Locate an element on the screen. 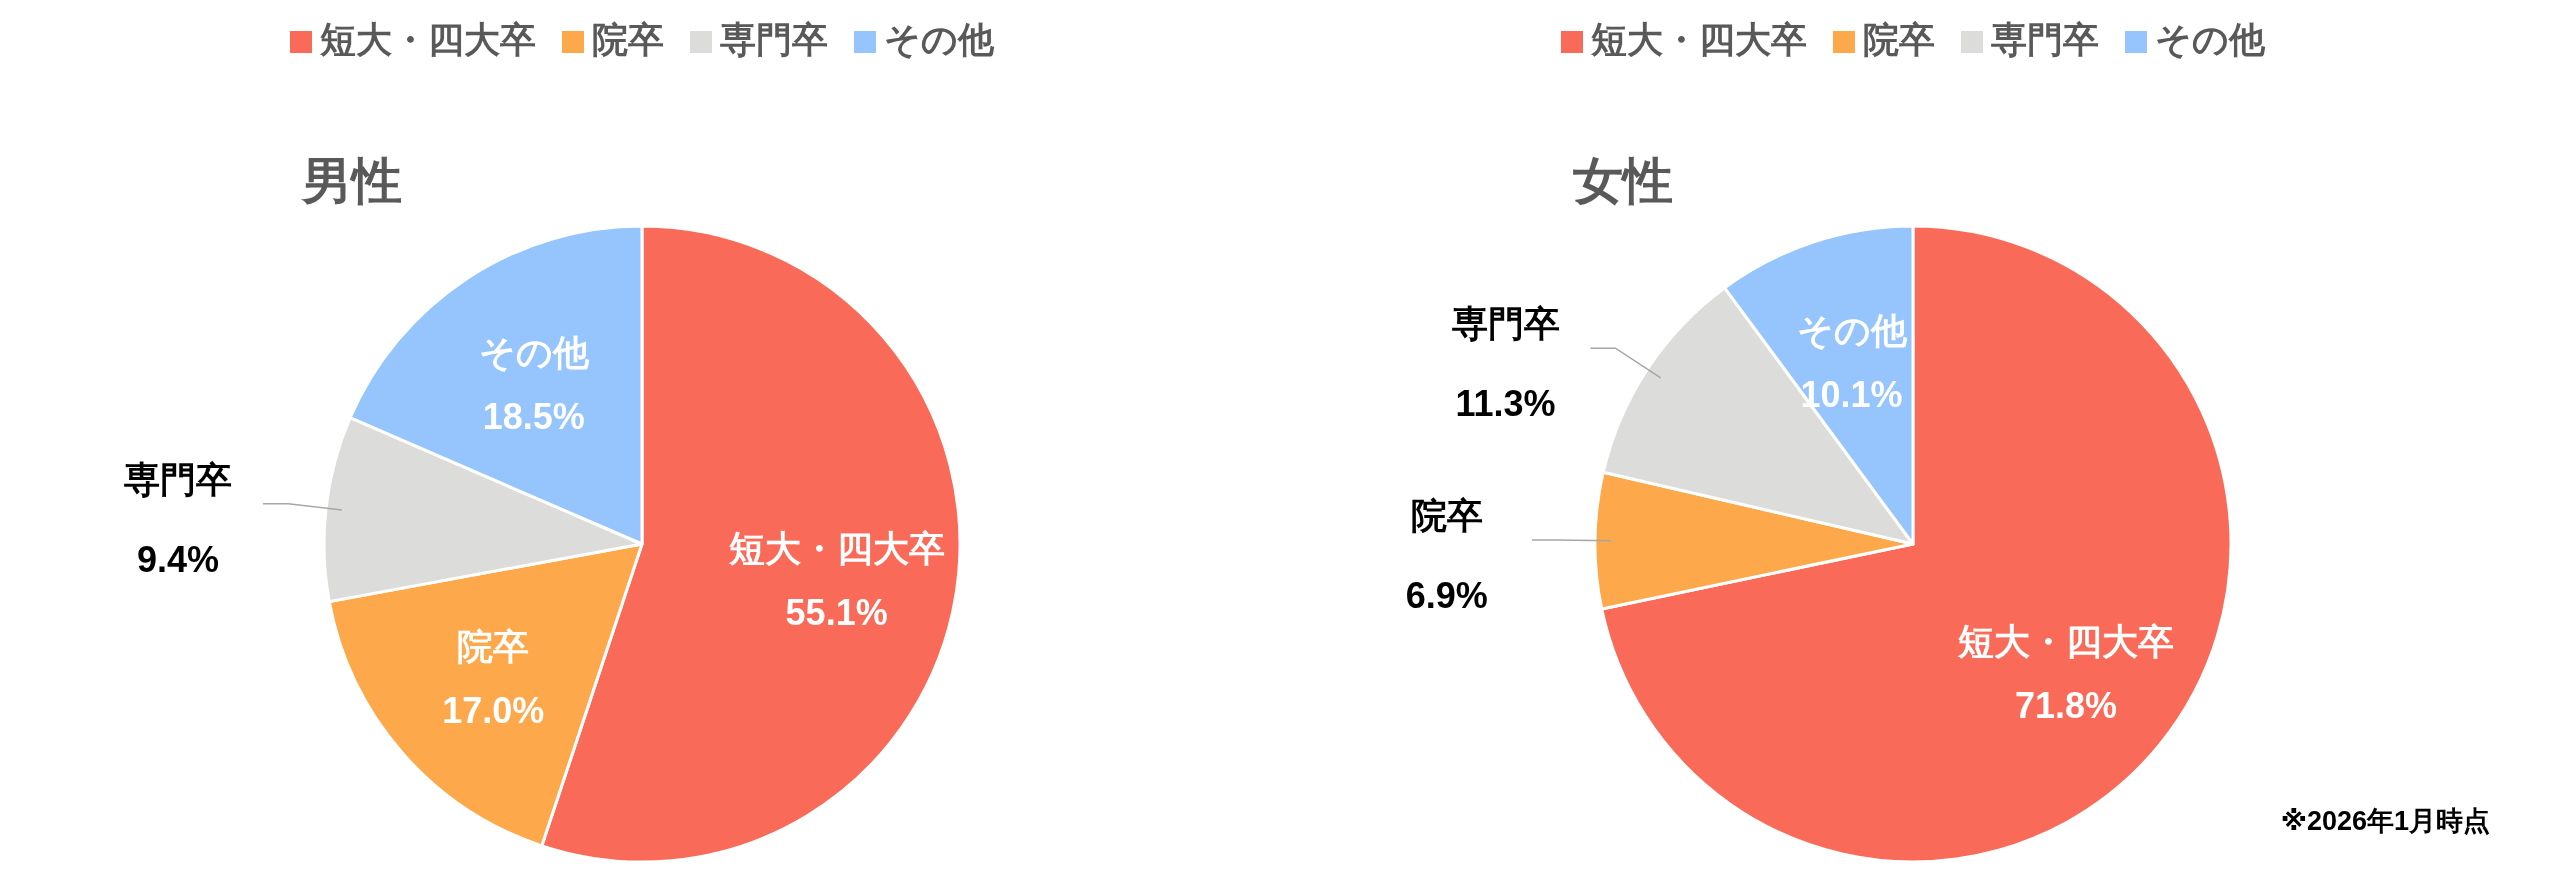 This screenshot has width=2560, height=889. data-label: 6.9% is located at coordinates (1446, 596).